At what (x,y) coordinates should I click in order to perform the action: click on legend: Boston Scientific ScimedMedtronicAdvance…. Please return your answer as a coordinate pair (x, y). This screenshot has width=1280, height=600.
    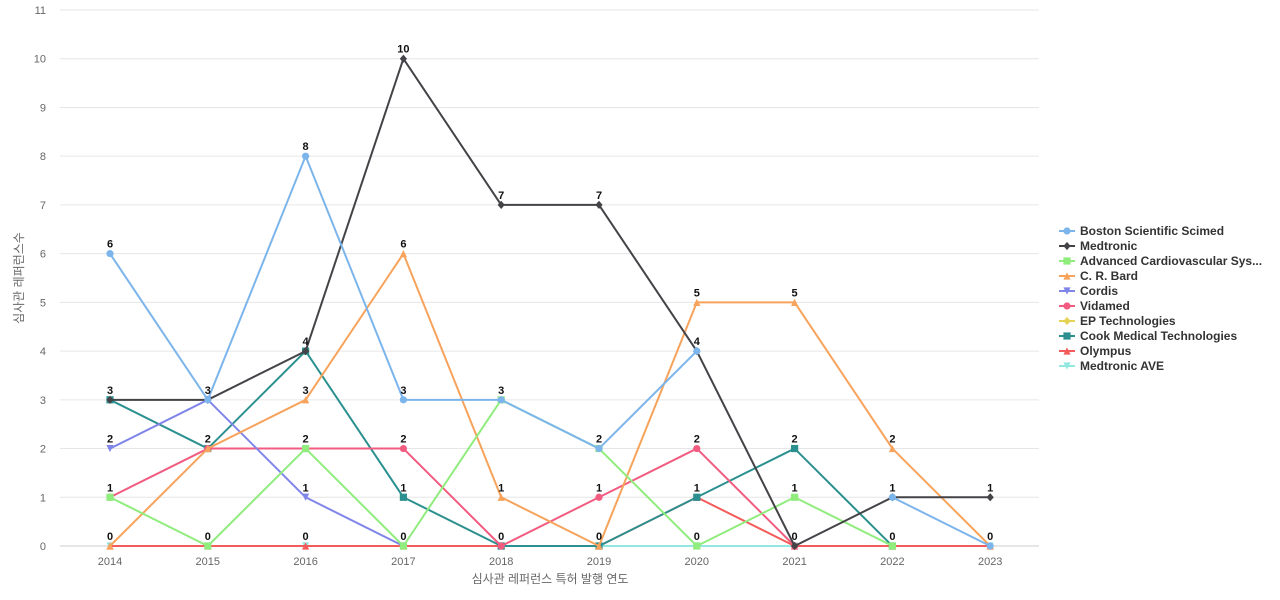
    Looking at the image, I should click on (1160, 298).